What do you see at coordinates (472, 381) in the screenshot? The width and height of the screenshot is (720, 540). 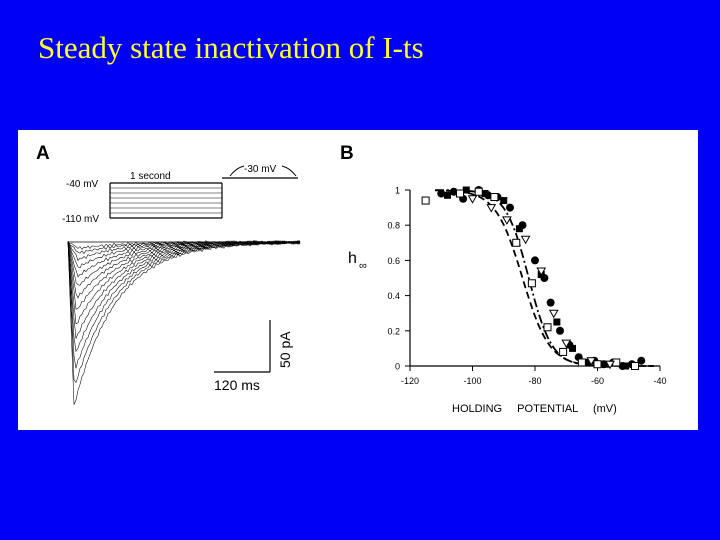 I see `x-tick-label: -100` at bounding box center [472, 381].